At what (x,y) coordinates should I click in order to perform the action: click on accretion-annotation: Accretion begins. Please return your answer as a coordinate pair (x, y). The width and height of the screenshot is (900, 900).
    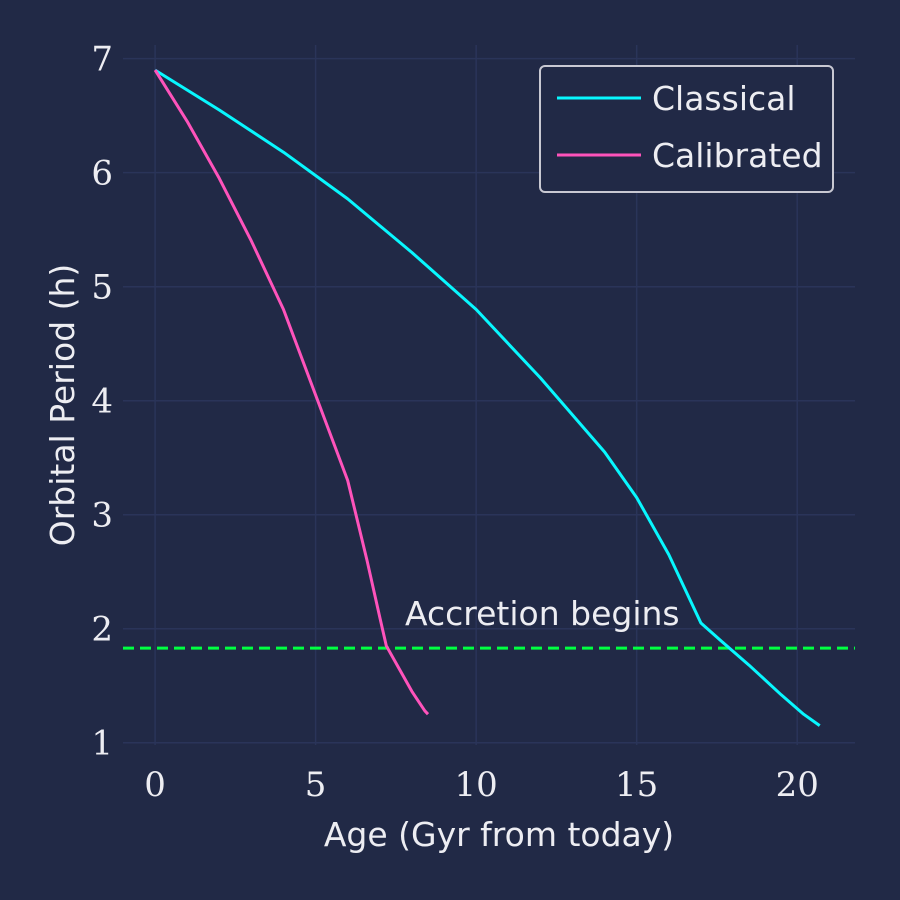
    Looking at the image, I should click on (542, 613).